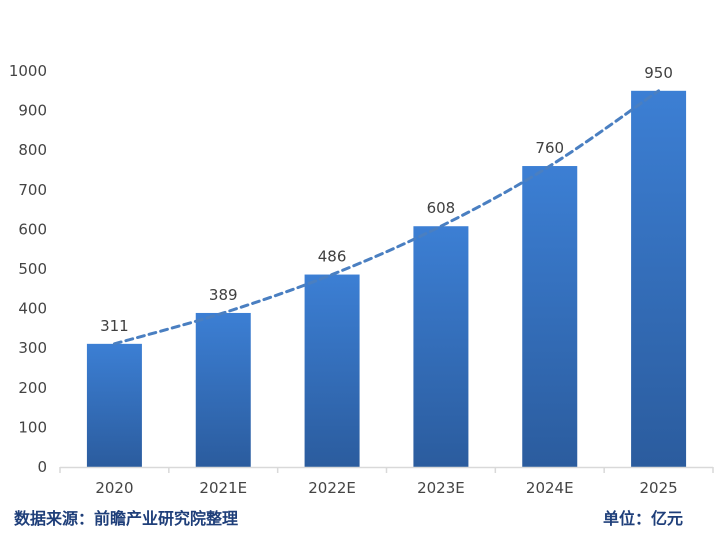 This screenshot has width=715, height=541. I want to click on x-tick-label: 2020, so click(114, 488).